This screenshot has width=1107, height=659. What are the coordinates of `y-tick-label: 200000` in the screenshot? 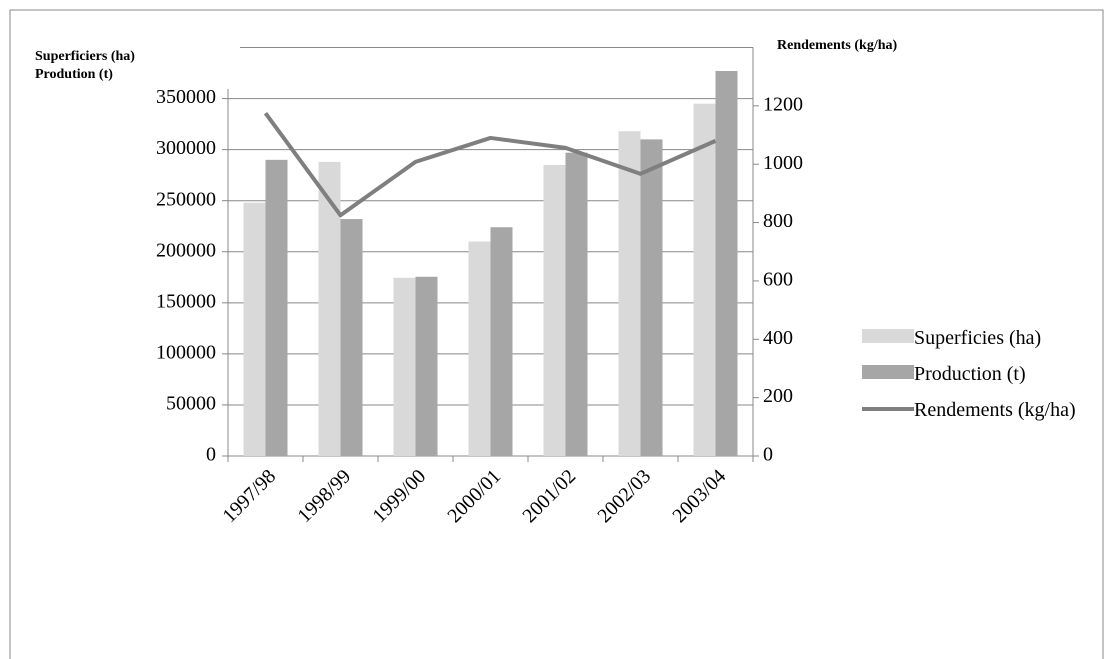 It's located at (186, 250).